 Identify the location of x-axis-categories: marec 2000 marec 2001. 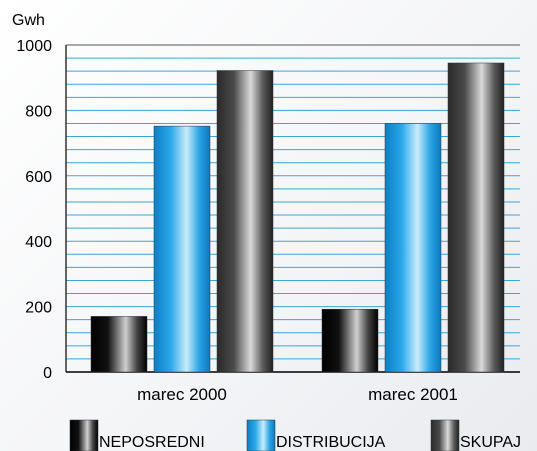
(297, 394).